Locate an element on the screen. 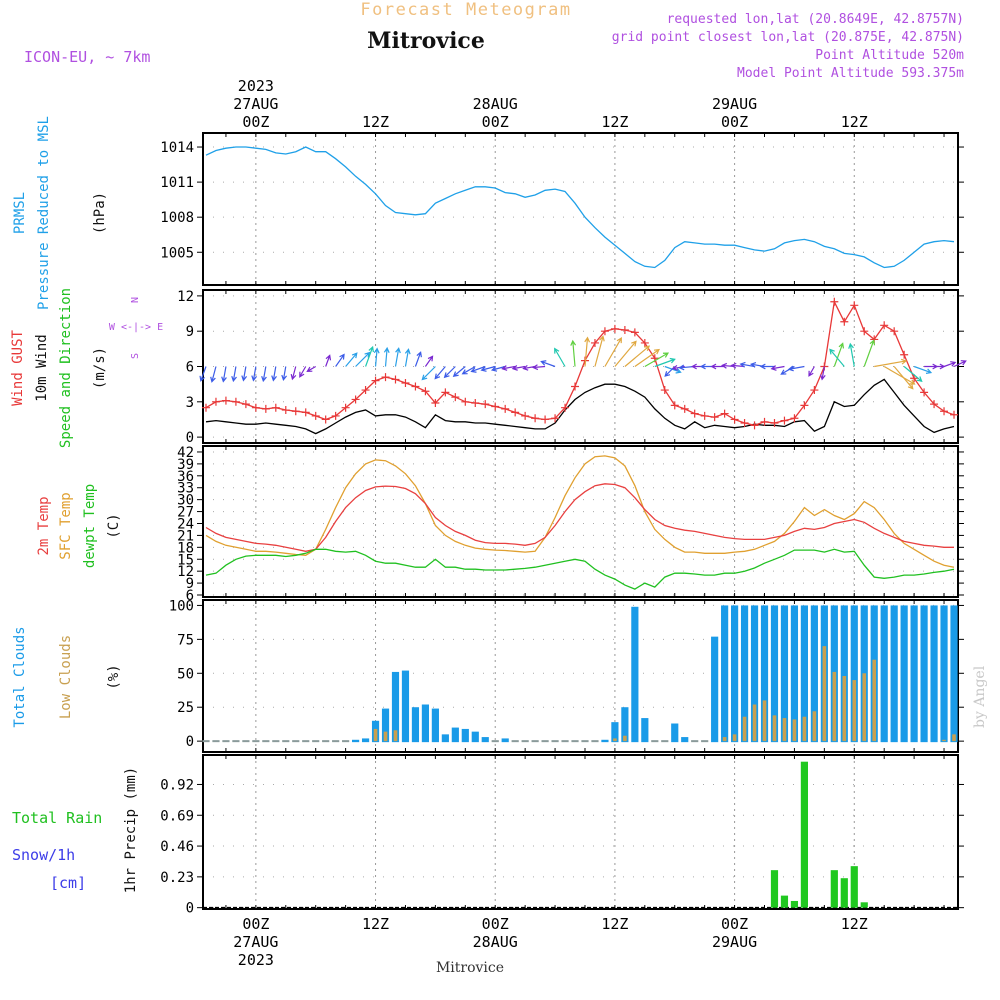 The height and width of the screenshot is (1000, 1000). pressure-panel: 1005 1008 1011 1014 is located at coordinates (562, 209).